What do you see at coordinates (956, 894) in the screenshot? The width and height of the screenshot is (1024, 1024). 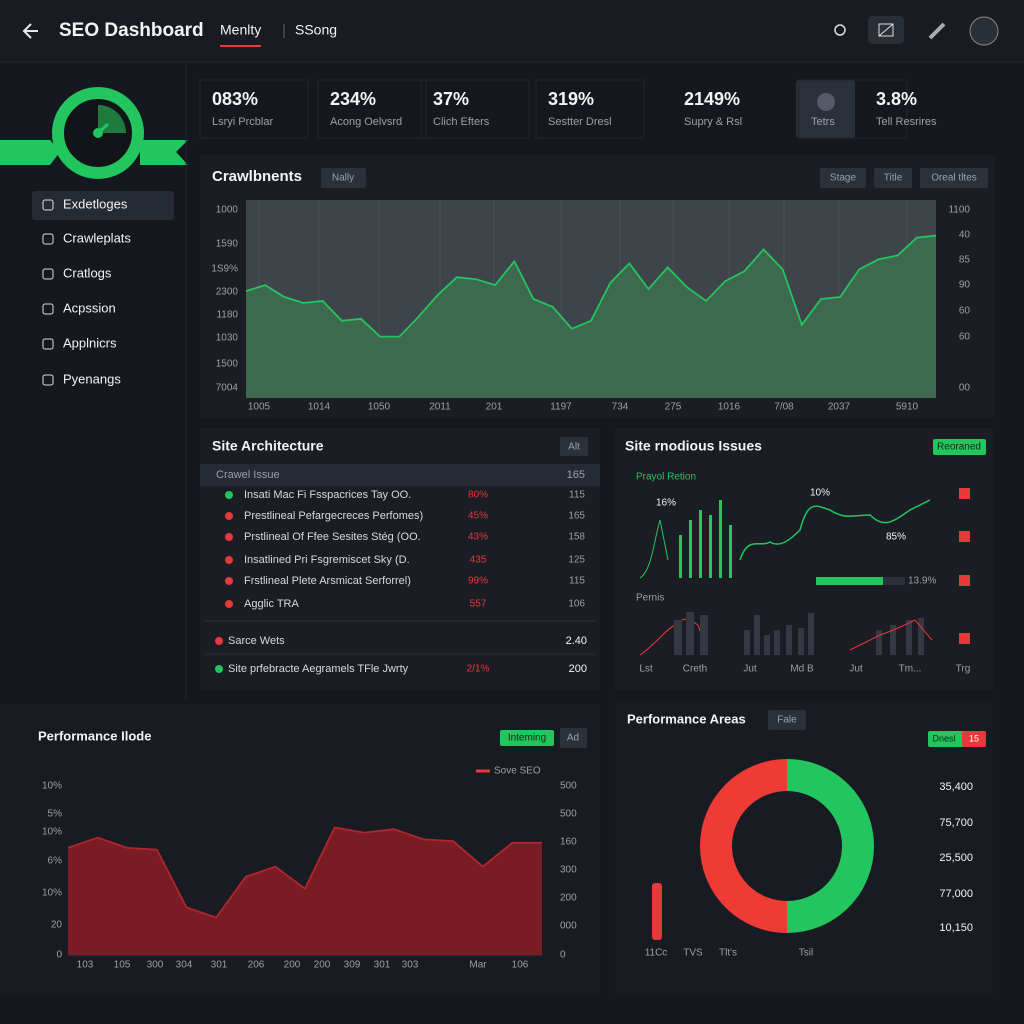 I see `value-label: 77,000` at bounding box center [956, 894].